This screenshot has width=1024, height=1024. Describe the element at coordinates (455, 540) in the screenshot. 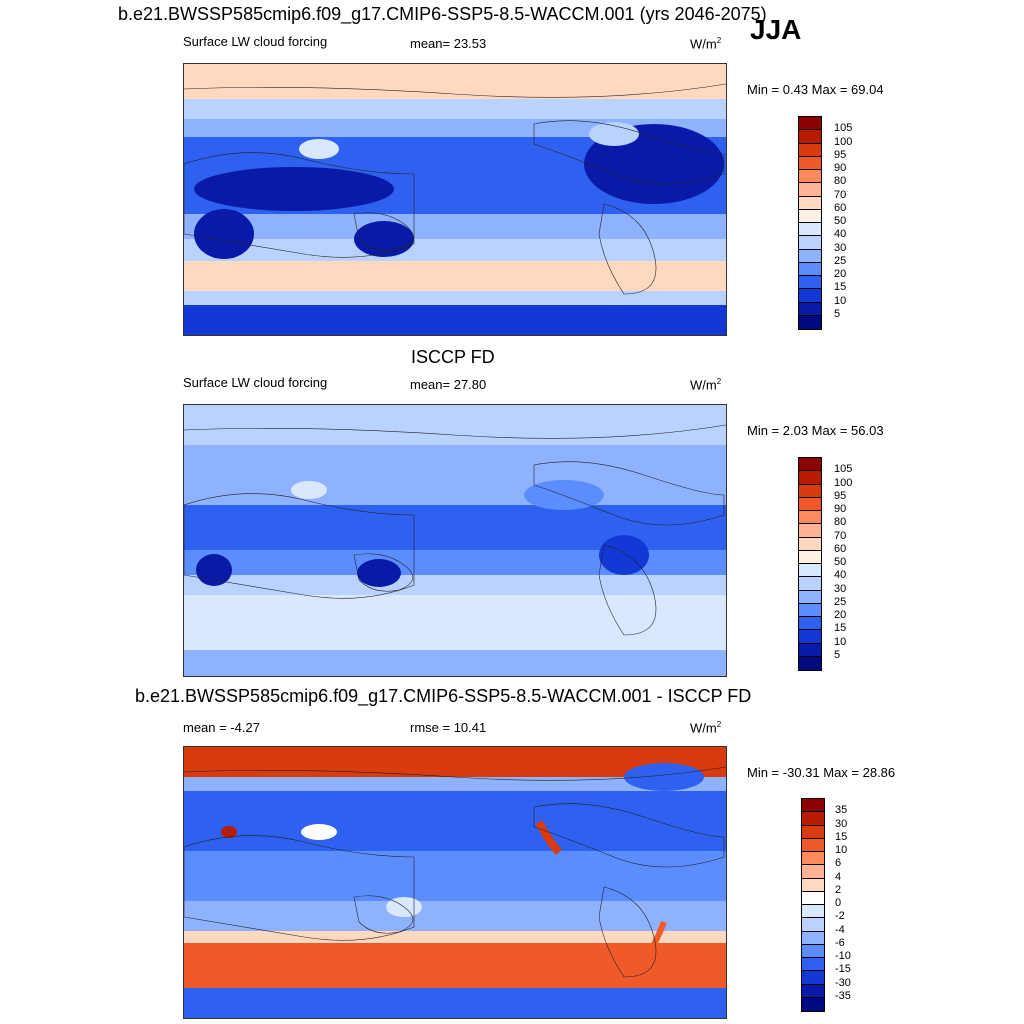

I see `panel-2-map` at that location.